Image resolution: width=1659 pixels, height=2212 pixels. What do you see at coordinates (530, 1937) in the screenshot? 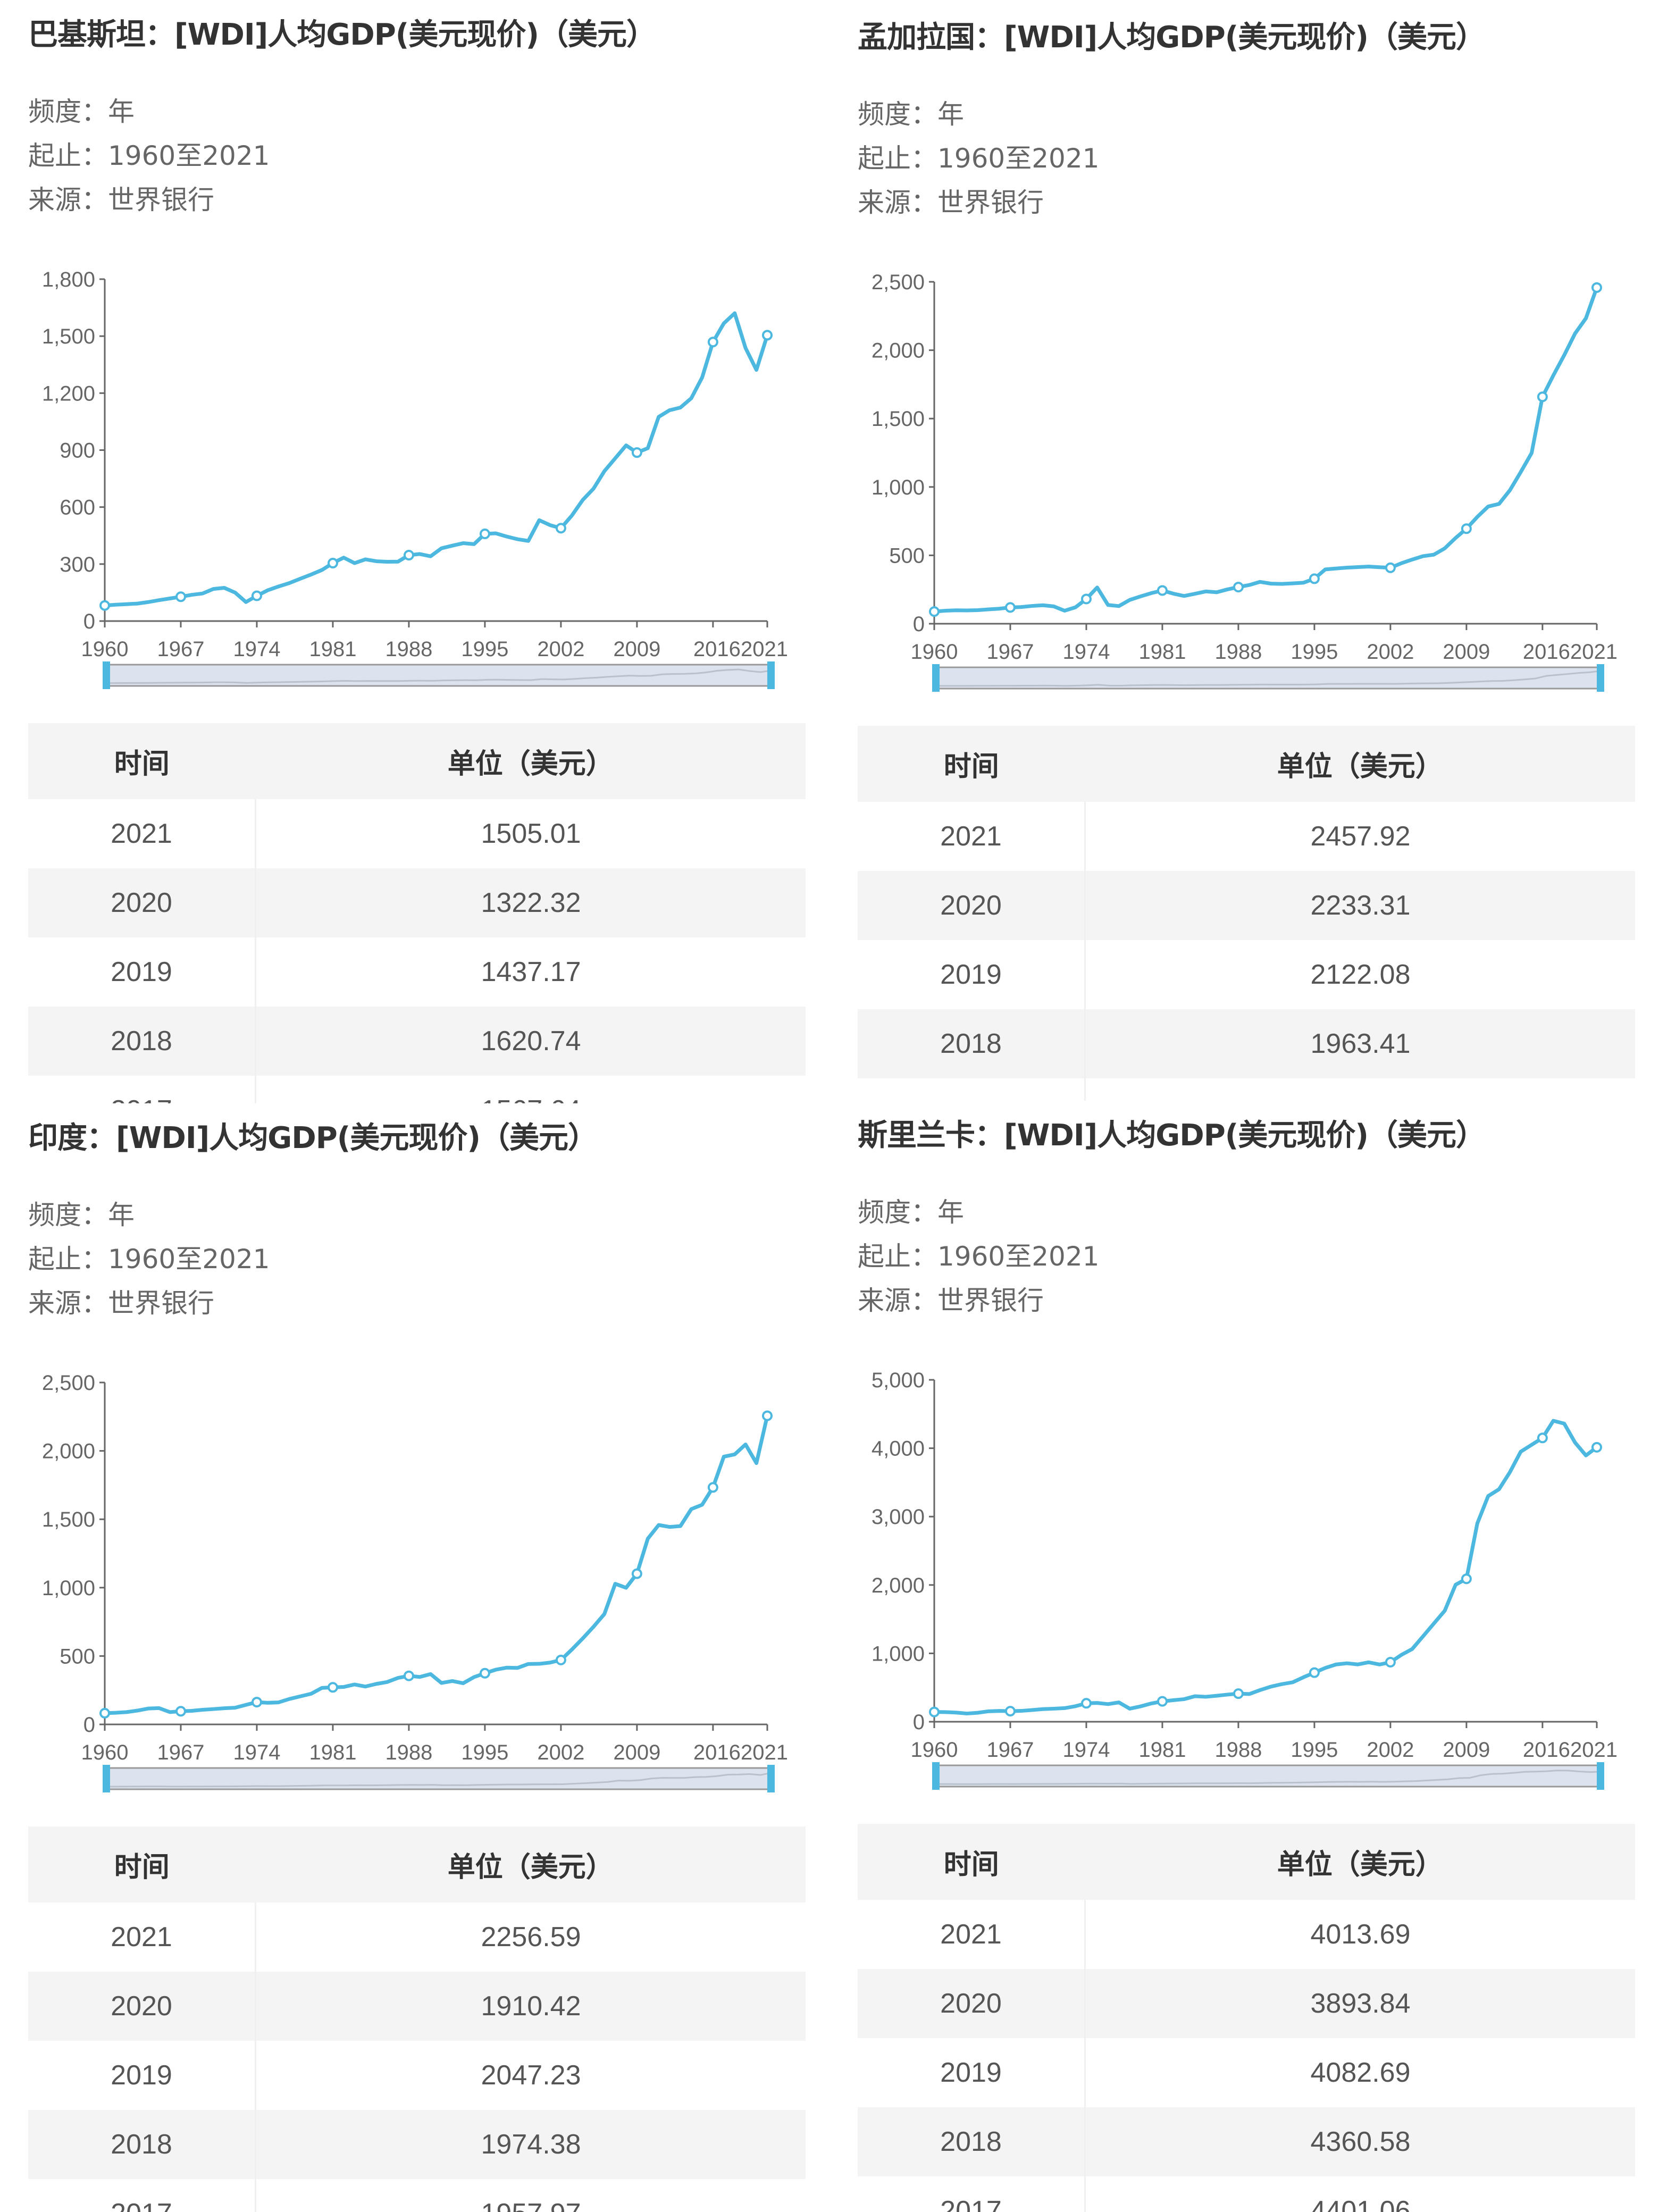
I see `value-cell: 2256.59` at bounding box center [530, 1937].